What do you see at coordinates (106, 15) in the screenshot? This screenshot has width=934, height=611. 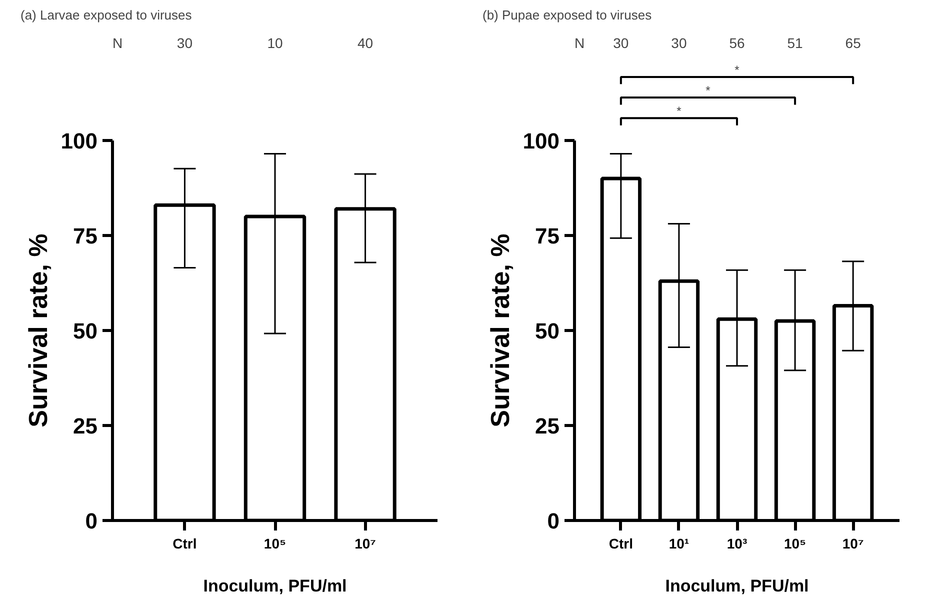 I see `chart-title: (a) Larvae exposed to viruses` at bounding box center [106, 15].